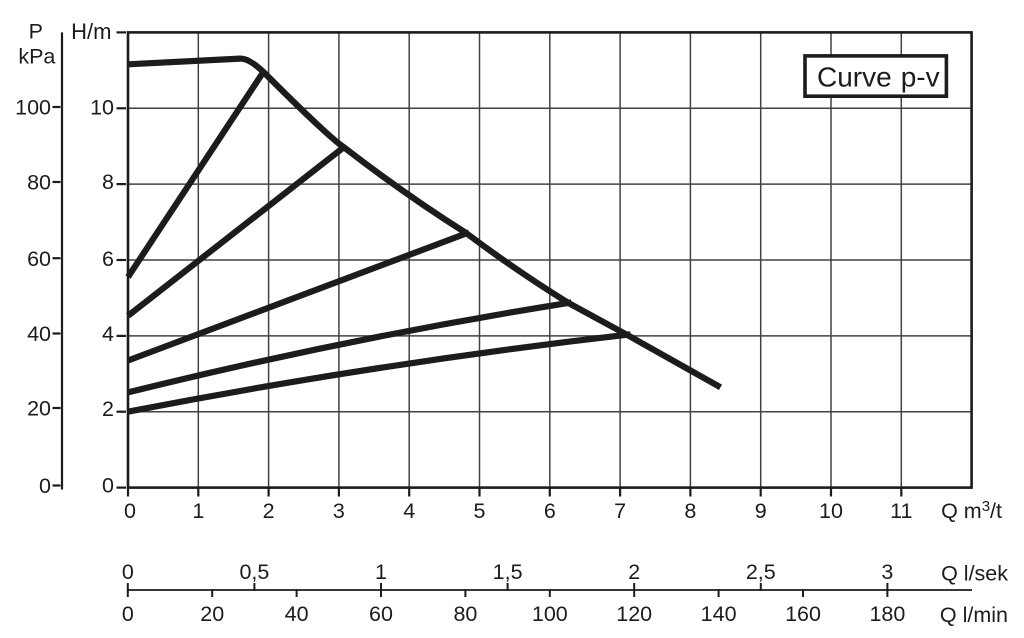  I want to click on svg-text: 120, so click(634, 614).